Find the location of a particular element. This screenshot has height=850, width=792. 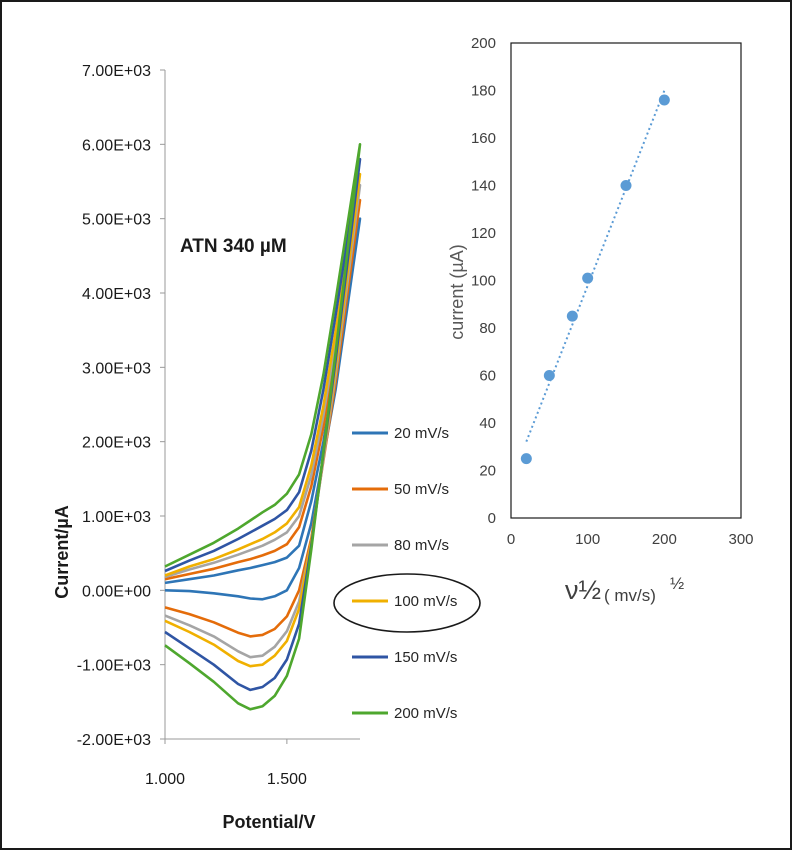

cv-y-tick-label: 6.00E+03 is located at coordinates (116, 145).